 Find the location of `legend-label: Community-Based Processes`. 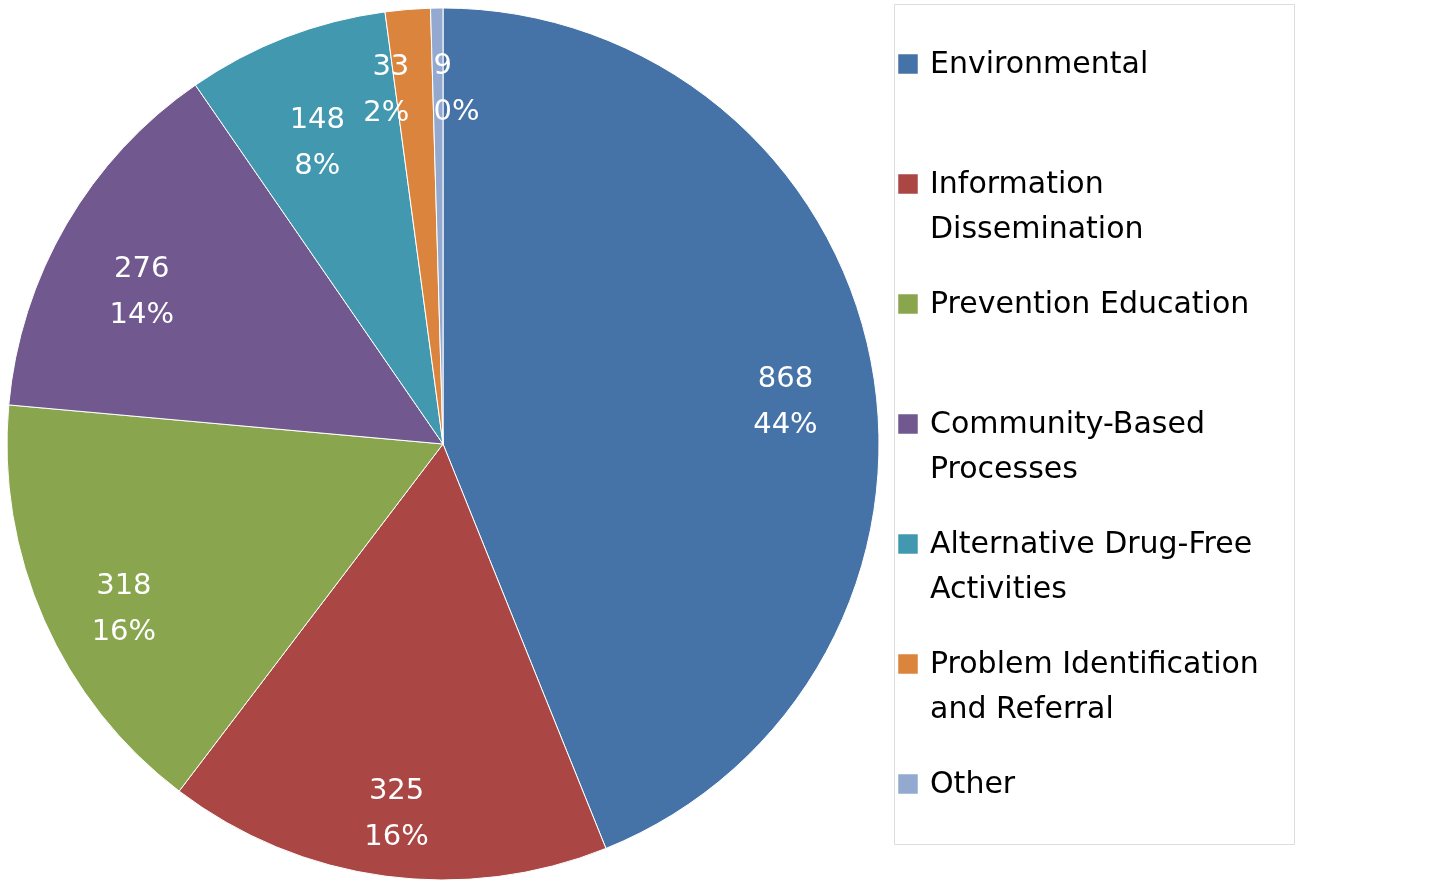

legend-label: Community-Based Processes is located at coordinates (1067, 445).